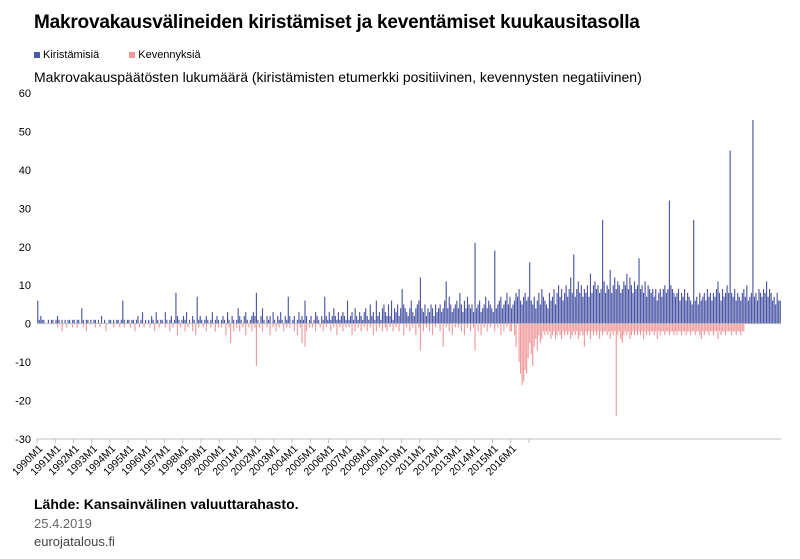 The image size is (800, 559). What do you see at coordinates (166, 504) in the screenshot?
I see `source-note: Lähde: Kansainvälinen valuuttarahasto.` at bounding box center [166, 504].